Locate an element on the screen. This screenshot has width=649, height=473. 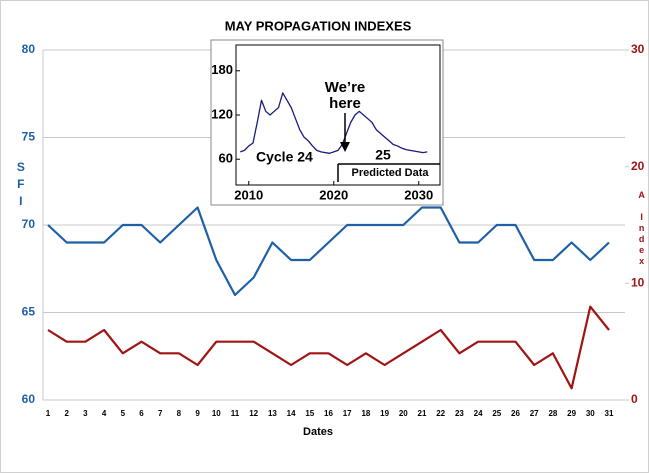
x-tick-label: 4 is located at coordinates (104, 413).